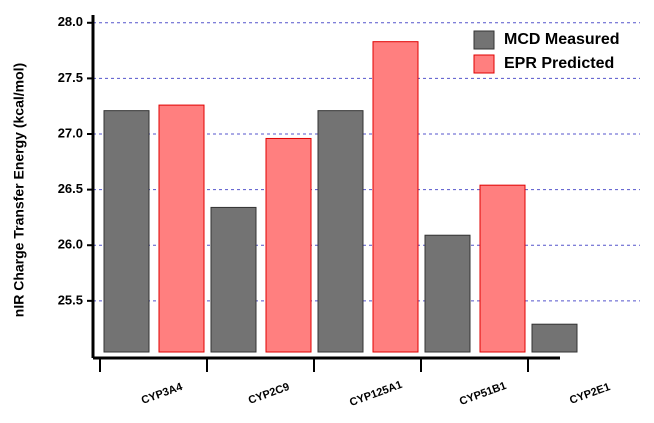 The width and height of the screenshot is (654, 423). Describe the element at coordinates (70, 188) in the screenshot. I see `y-tick-label: 26.5` at that location.